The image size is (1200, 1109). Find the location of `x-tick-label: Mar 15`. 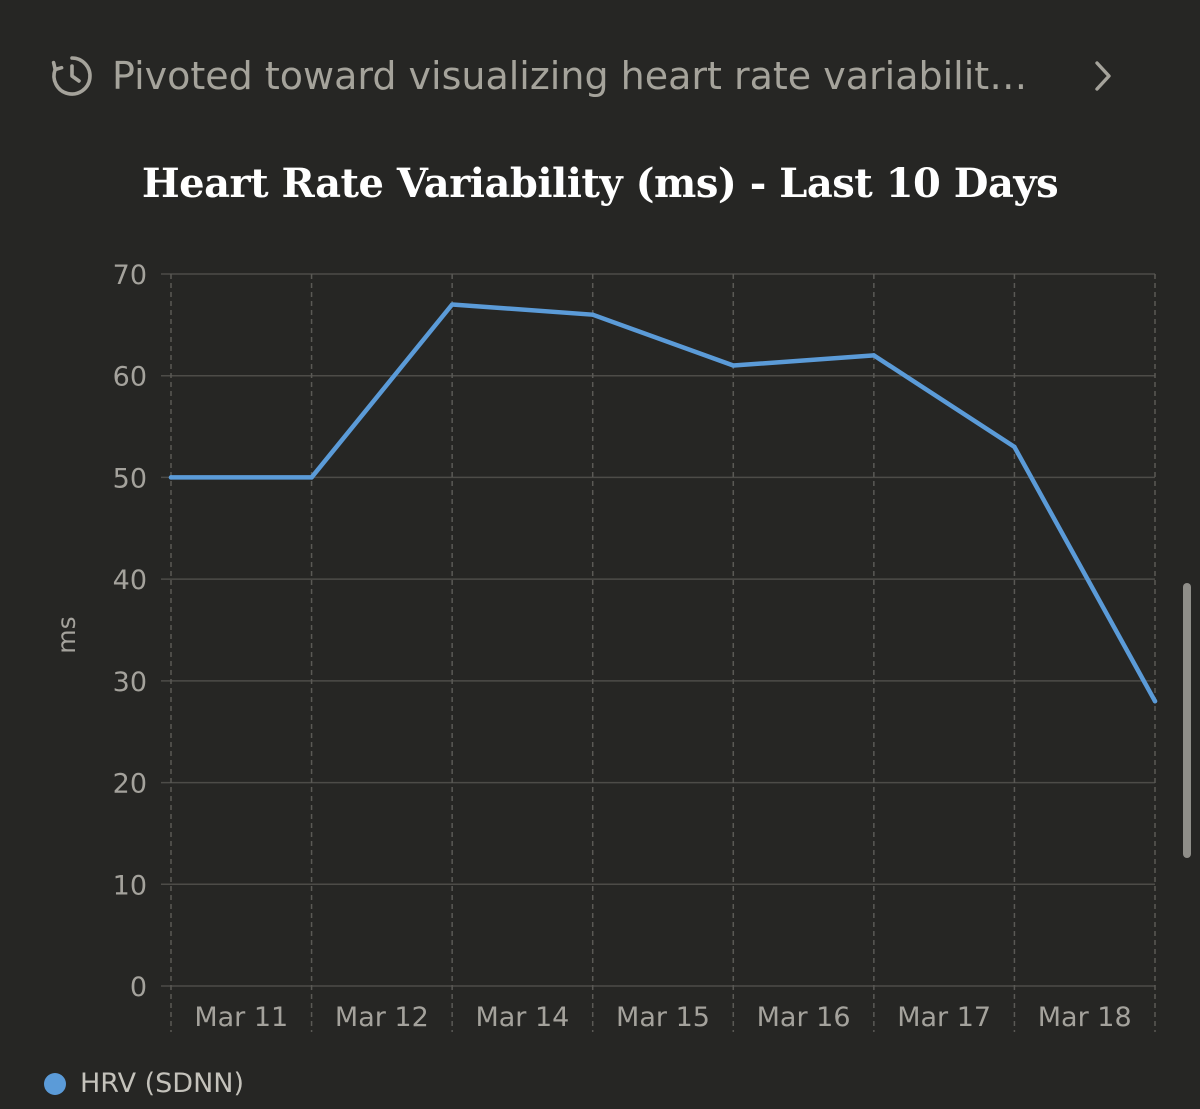

x-tick-label: Mar 15 is located at coordinates (663, 1017).